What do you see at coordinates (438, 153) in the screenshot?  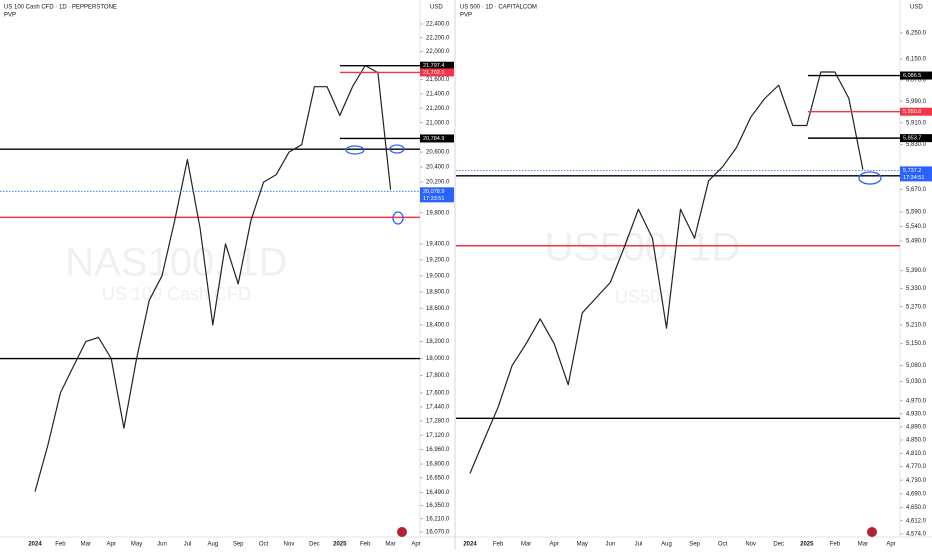 I see `y-tick-label: 20,600.0` at bounding box center [438, 153].